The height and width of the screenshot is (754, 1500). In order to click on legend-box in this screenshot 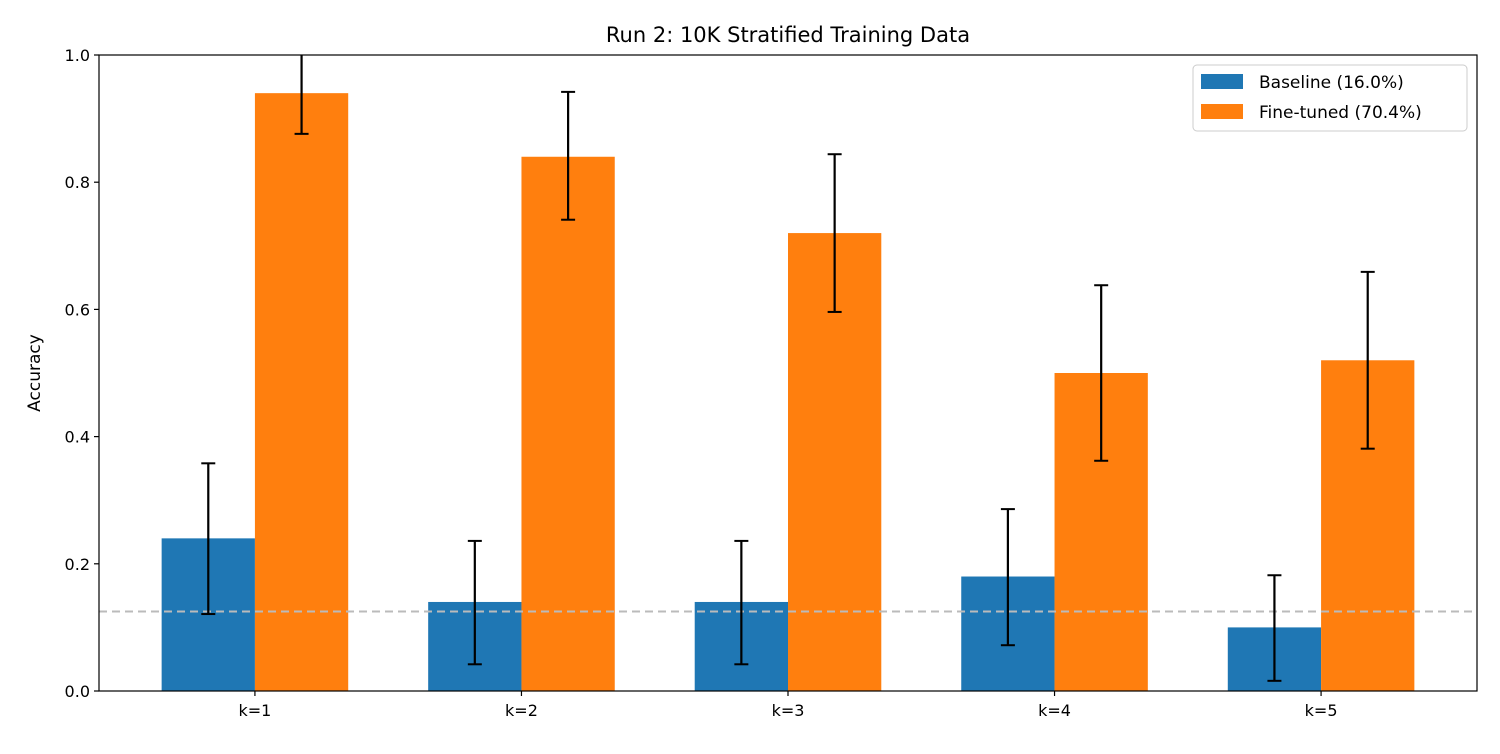, I will do `click(1330, 98)`.